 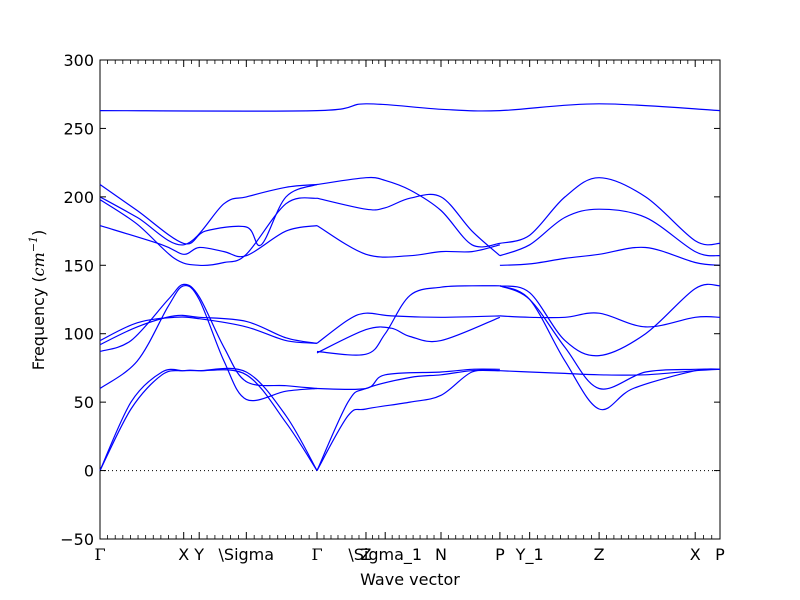 What do you see at coordinates (441, 554) in the screenshot?
I see `x-symmetry-label: N` at bounding box center [441, 554].